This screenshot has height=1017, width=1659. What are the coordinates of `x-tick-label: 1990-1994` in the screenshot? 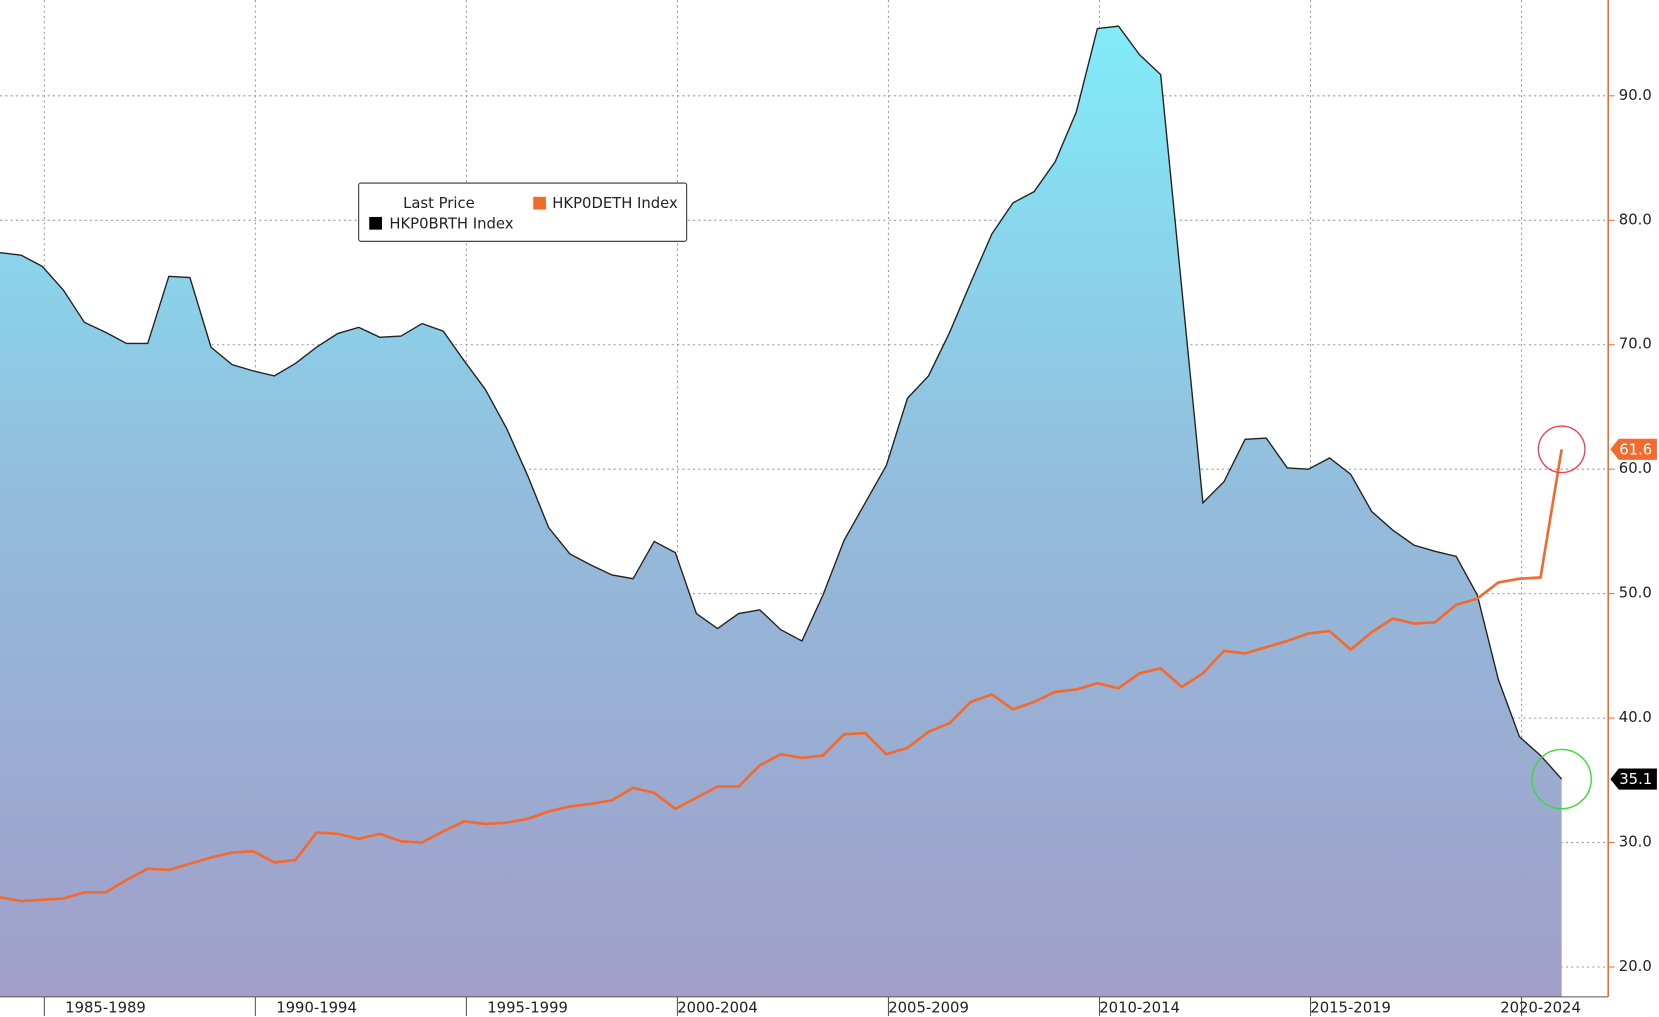 It's located at (316, 1008).